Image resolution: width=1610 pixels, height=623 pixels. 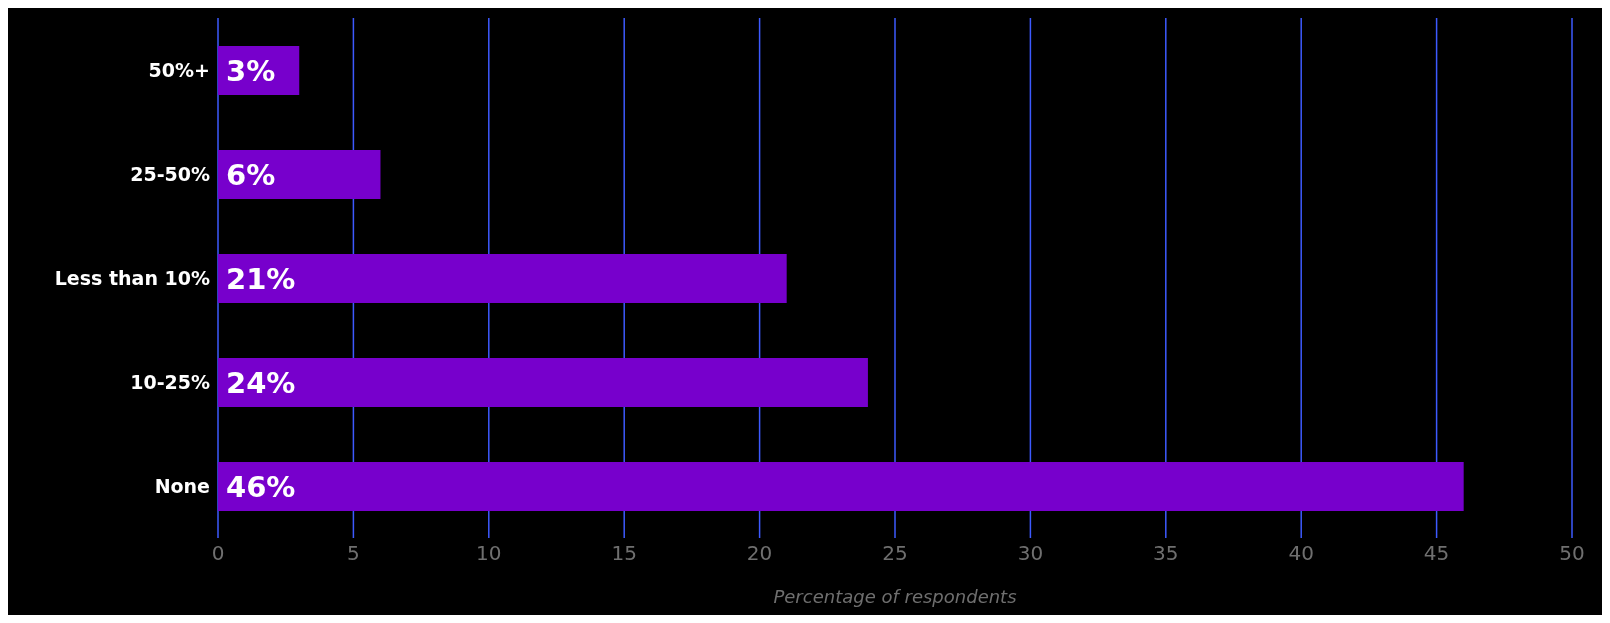 I want to click on y-tick-label: None, so click(x=182, y=485).